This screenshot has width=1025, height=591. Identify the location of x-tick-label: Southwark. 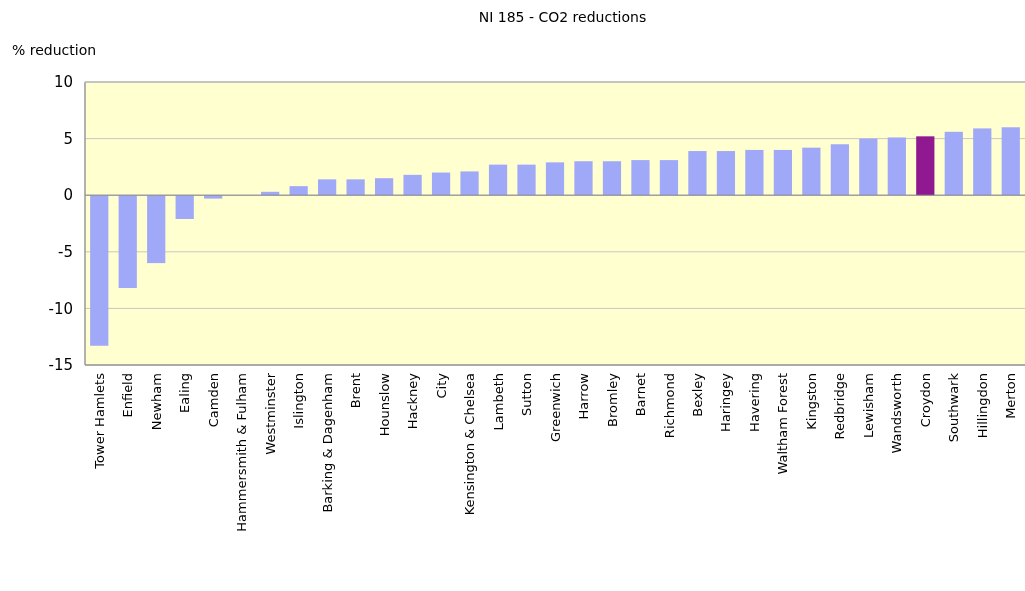
(954, 407).